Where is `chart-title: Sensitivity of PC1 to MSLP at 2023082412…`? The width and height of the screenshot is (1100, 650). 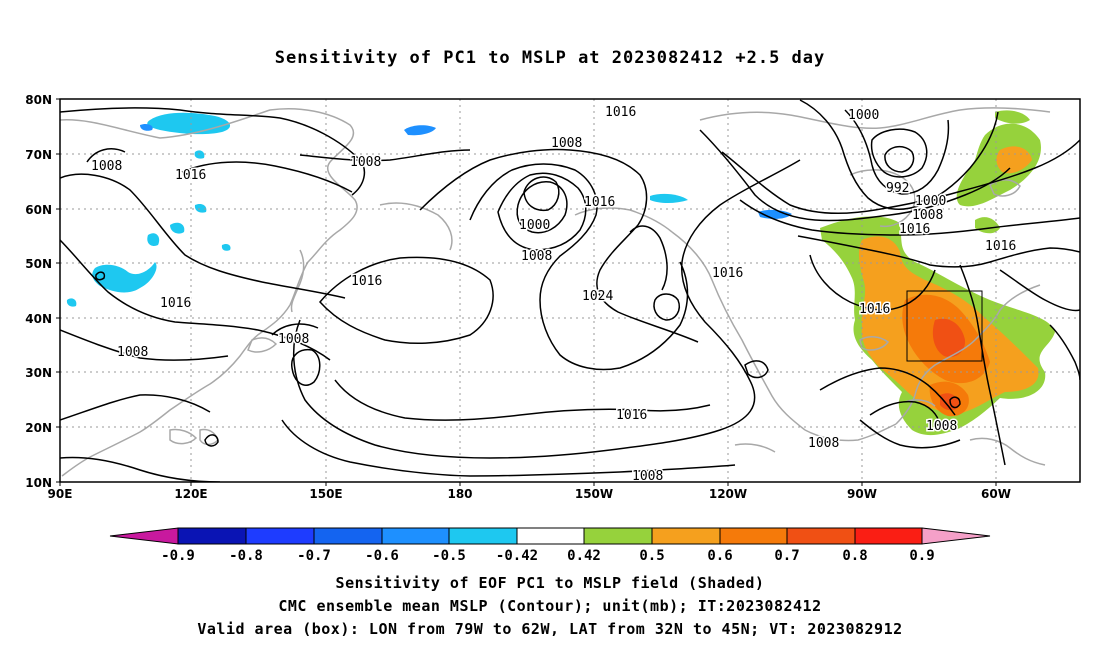 chart-title: Sensitivity of PC1 to MSLP at 2023082412… is located at coordinates (550, 58).